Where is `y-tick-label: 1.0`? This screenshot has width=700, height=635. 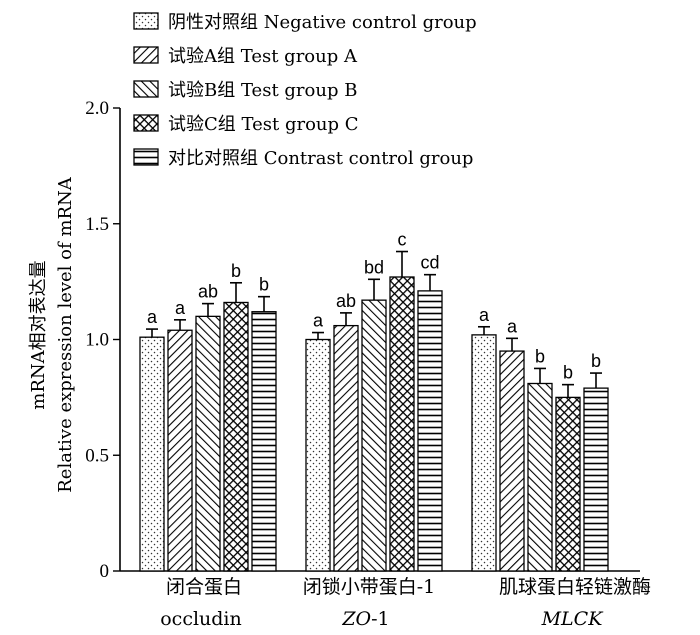 y-tick-label: 1.0 is located at coordinates (97, 340).